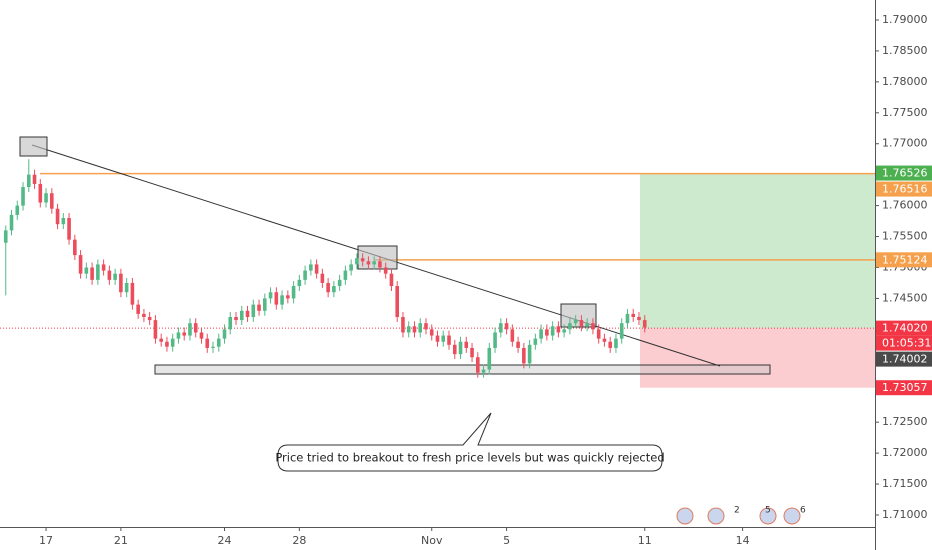  What do you see at coordinates (905, 236) in the screenshot?
I see `y-tick-label: 1.75500` at bounding box center [905, 236].